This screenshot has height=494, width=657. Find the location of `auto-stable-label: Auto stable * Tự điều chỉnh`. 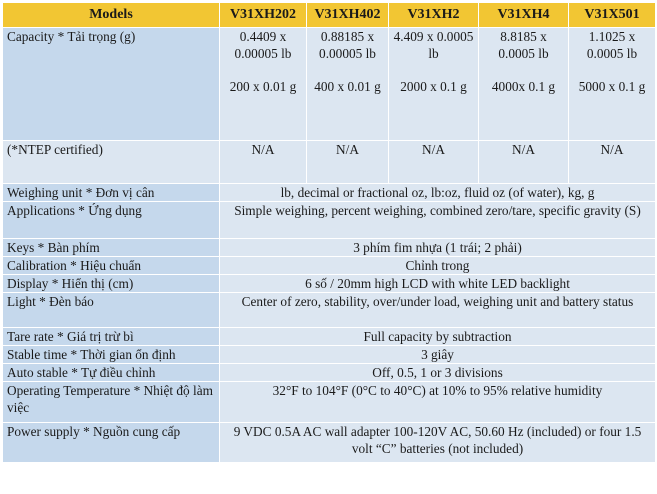

auto-stable-label: Auto stable * Tự điều chỉnh is located at coordinates (111, 372).